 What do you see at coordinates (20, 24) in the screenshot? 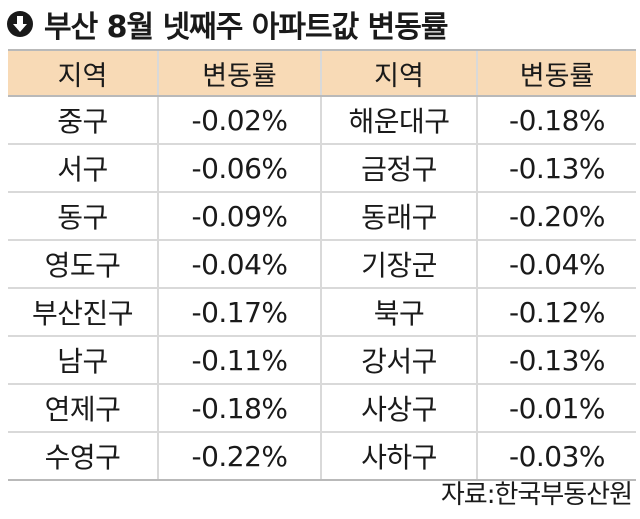
I see `down-arrow-circle-icon` at bounding box center [20, 24].